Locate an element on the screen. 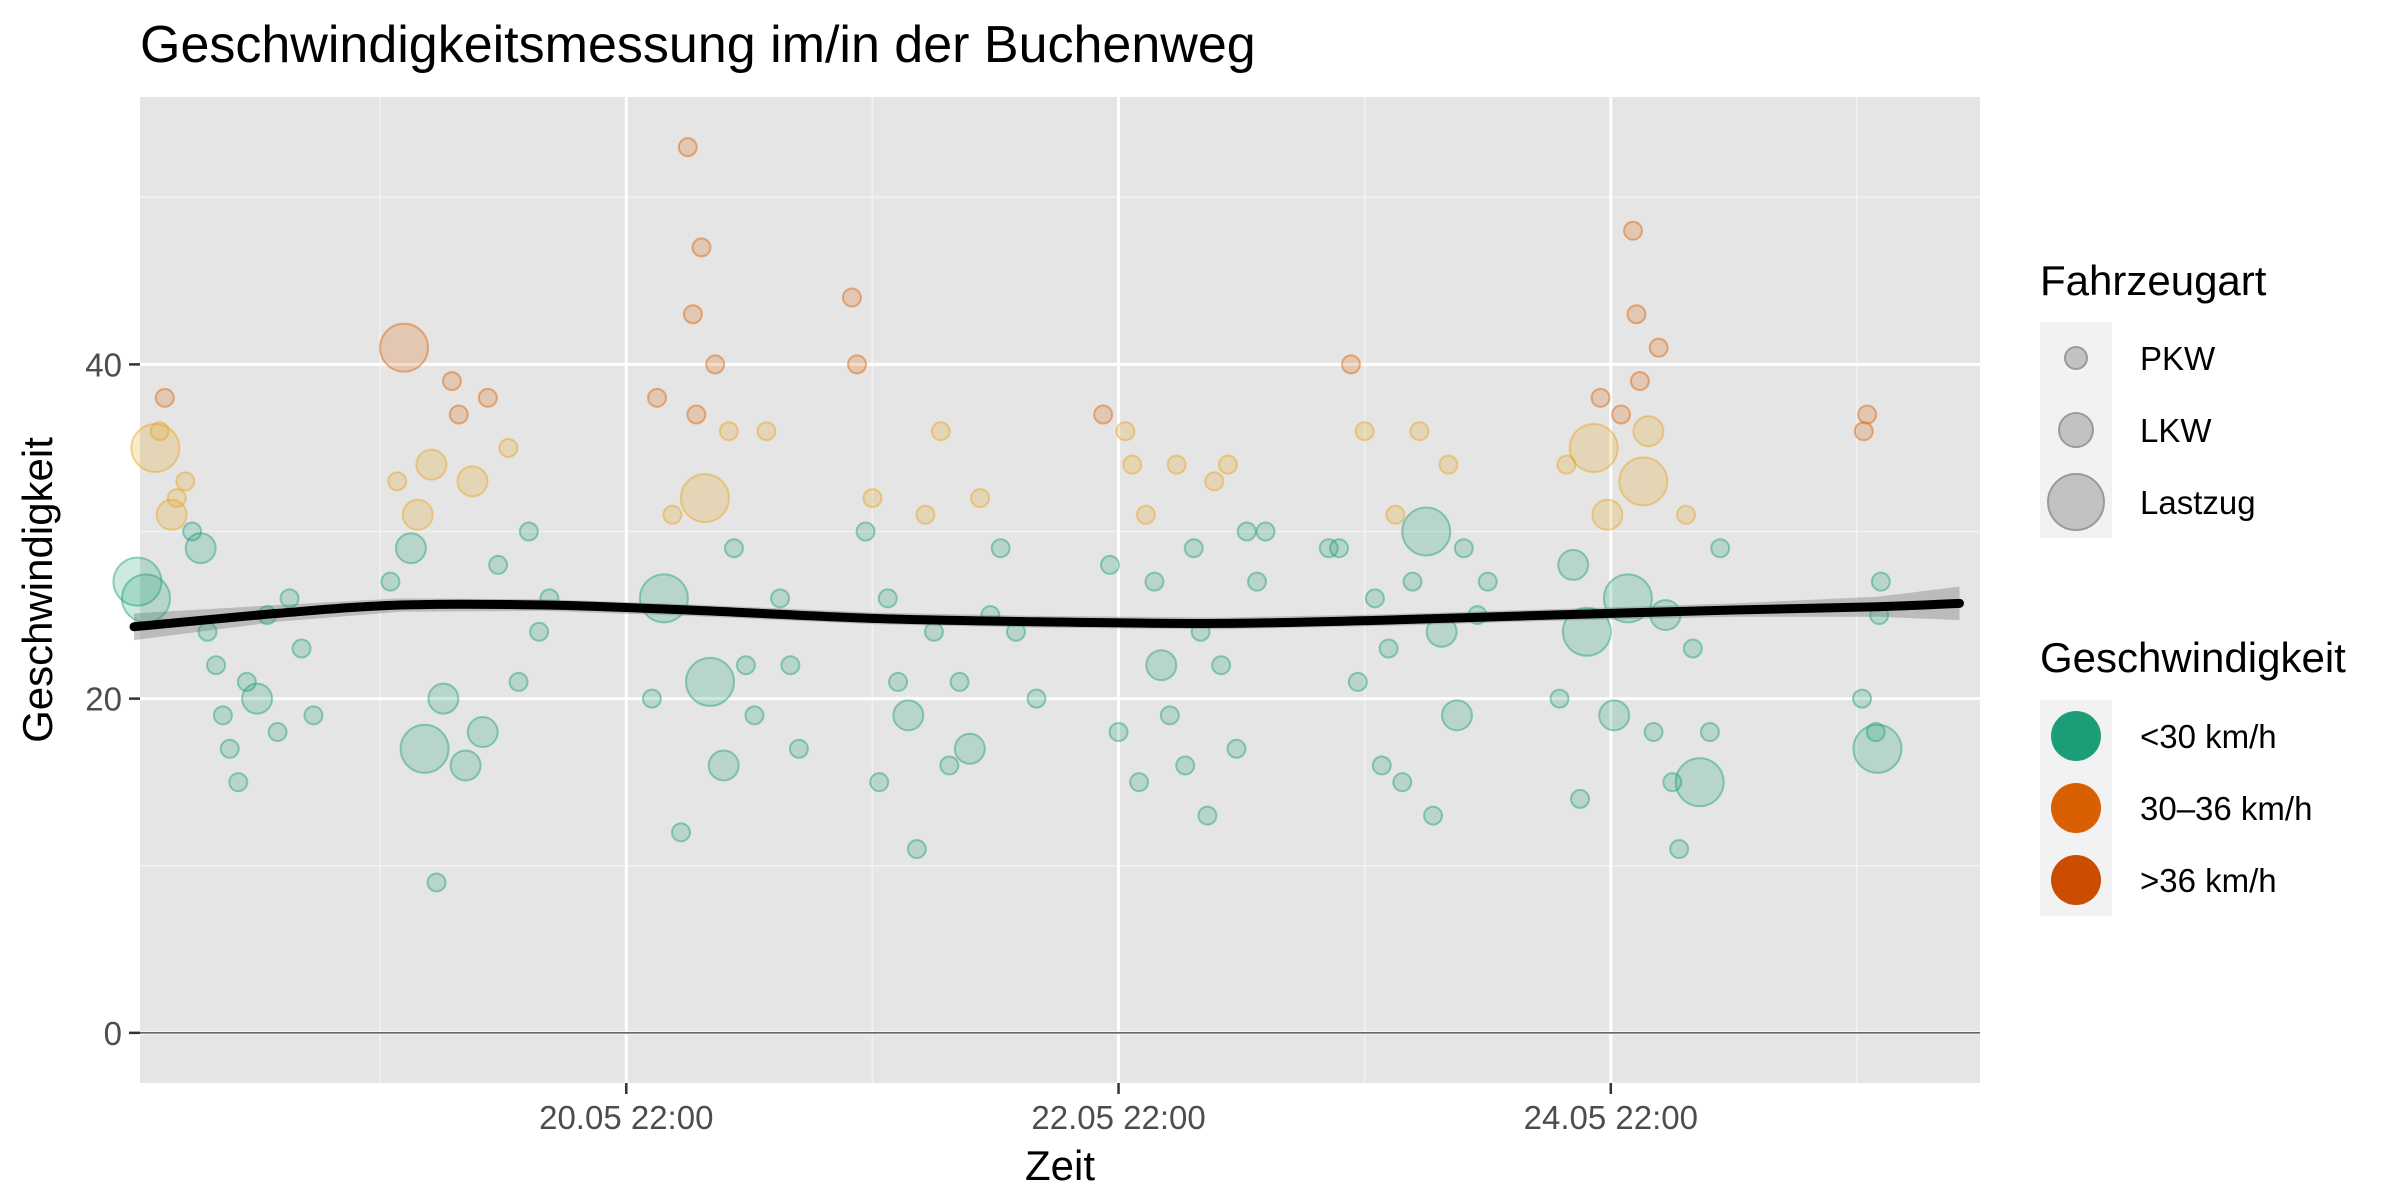 This screenshot has height=1200, width=2400. x-axis-title: Zeit is located at coordinates (1060, 1165).